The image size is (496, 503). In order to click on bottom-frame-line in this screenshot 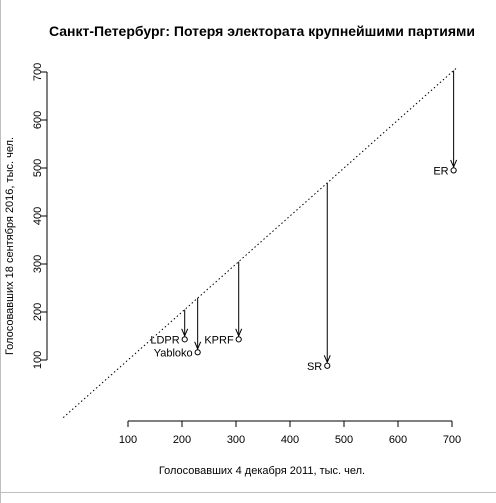, I will do `click(248, 492)`.